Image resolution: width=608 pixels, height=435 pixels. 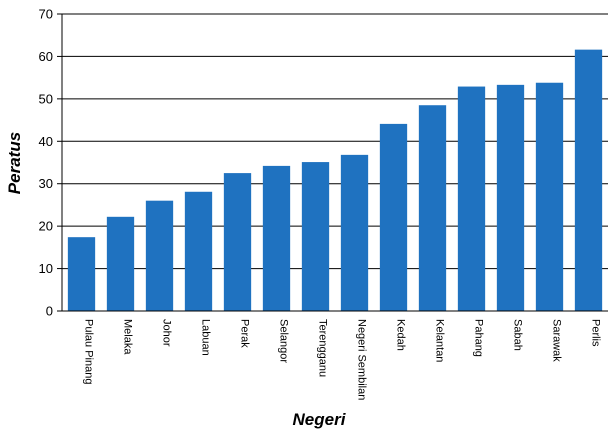 What do you see at coordinates (89, 351) in the screenshot?
I see `x-tick-label-pulau-pinang: Pulau Pinang` at bounding box center [89, 351].